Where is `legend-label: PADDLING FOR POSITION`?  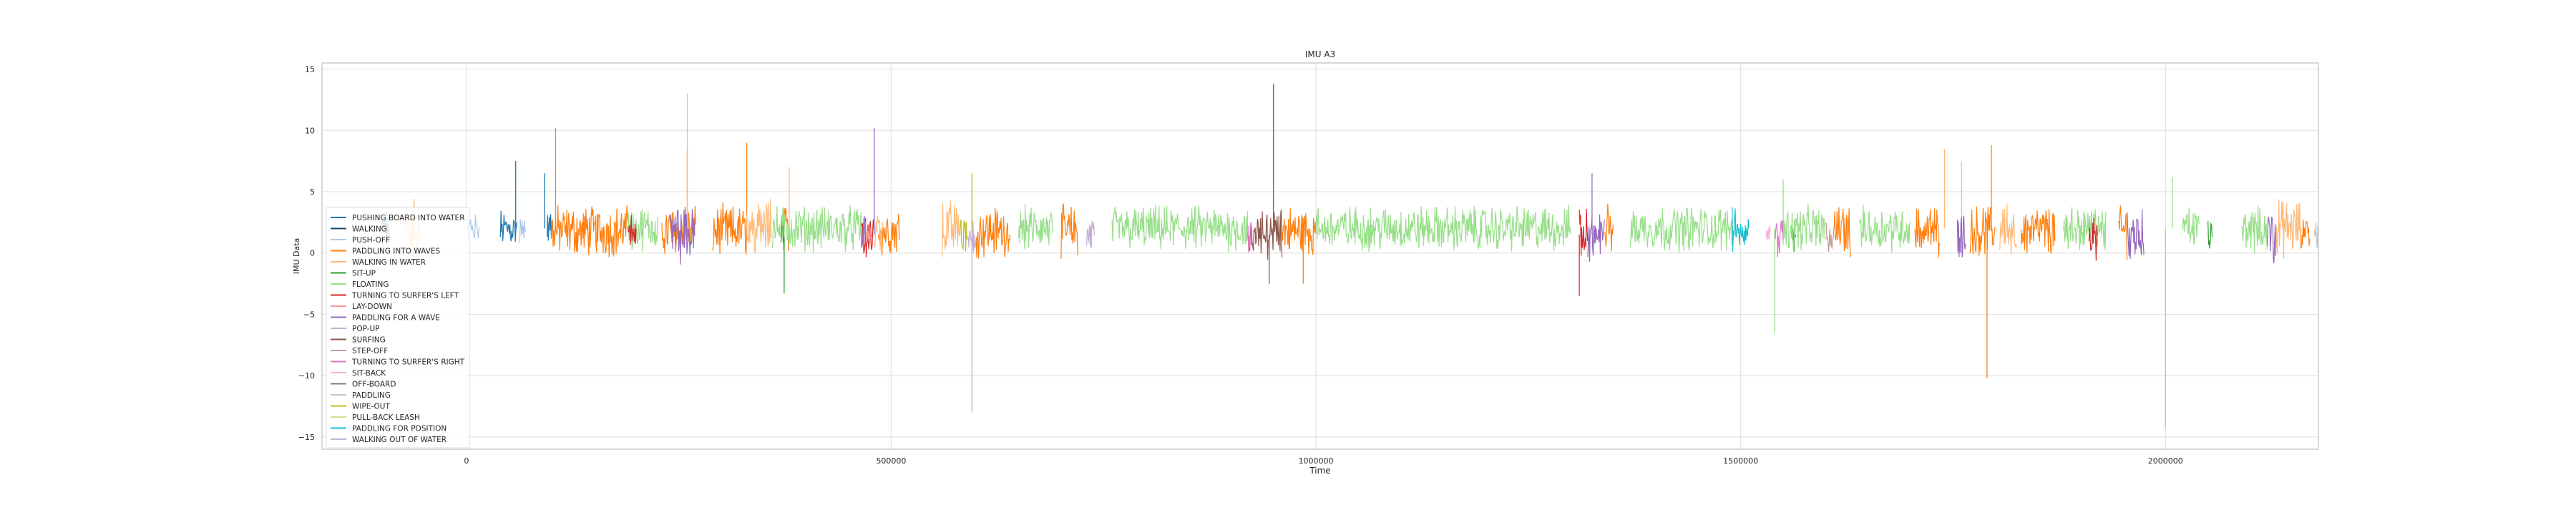
legend-label: PADDLING FOR POSITION is located at coordinates (399, 429).